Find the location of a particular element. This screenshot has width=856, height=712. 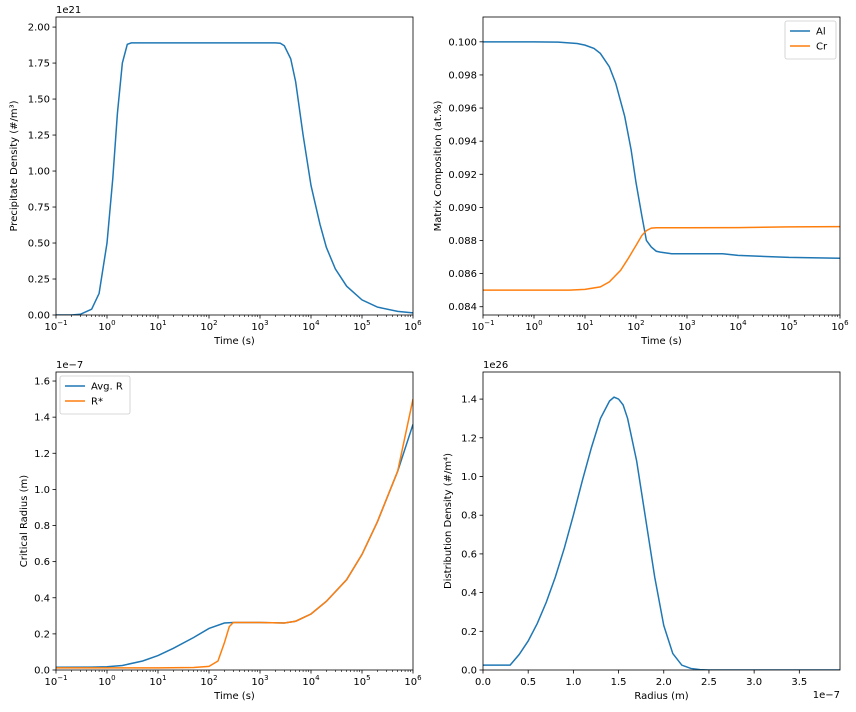

y-tick-label: 0.088 is located at coordinates (462, 241).